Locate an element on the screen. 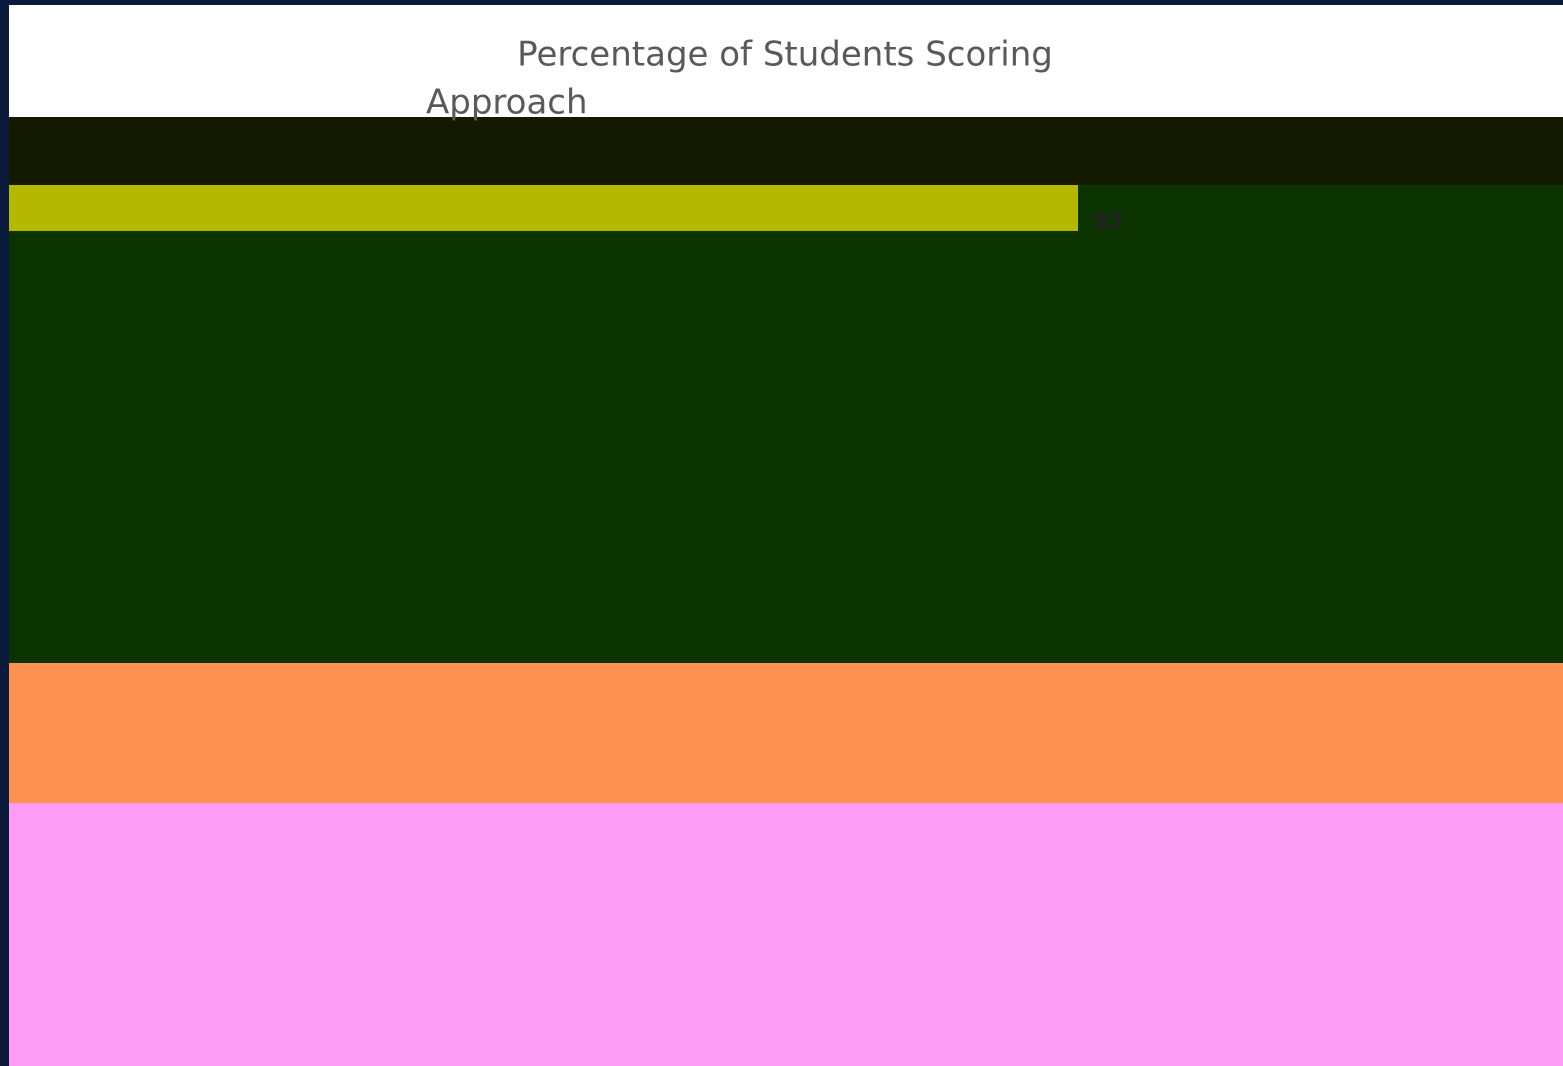  band-dark is located at coordinates (786, 151).